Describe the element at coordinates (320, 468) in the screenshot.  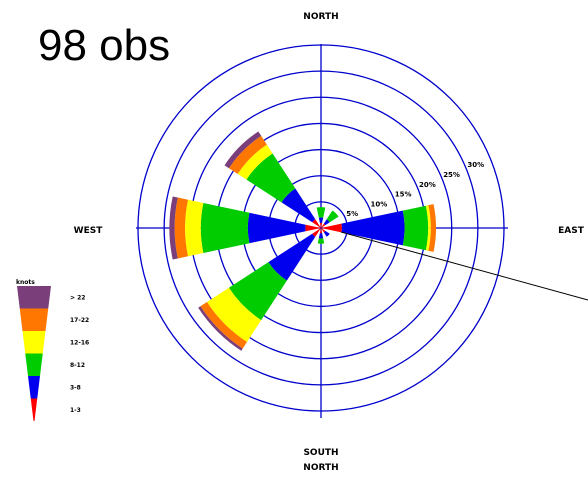
I see `label-bottom-north: NORTH` at that location.